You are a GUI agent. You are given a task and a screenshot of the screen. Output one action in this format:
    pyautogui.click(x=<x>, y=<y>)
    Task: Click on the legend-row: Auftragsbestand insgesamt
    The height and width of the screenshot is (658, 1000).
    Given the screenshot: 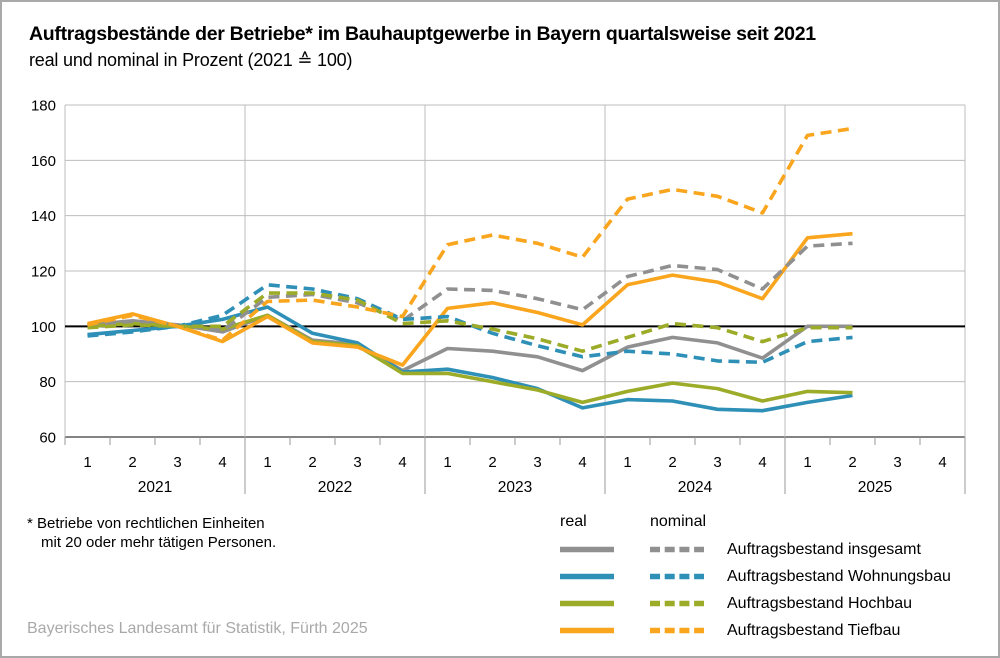 What is the action you would take?
    pyautogui.click(x=755, y=549)
    